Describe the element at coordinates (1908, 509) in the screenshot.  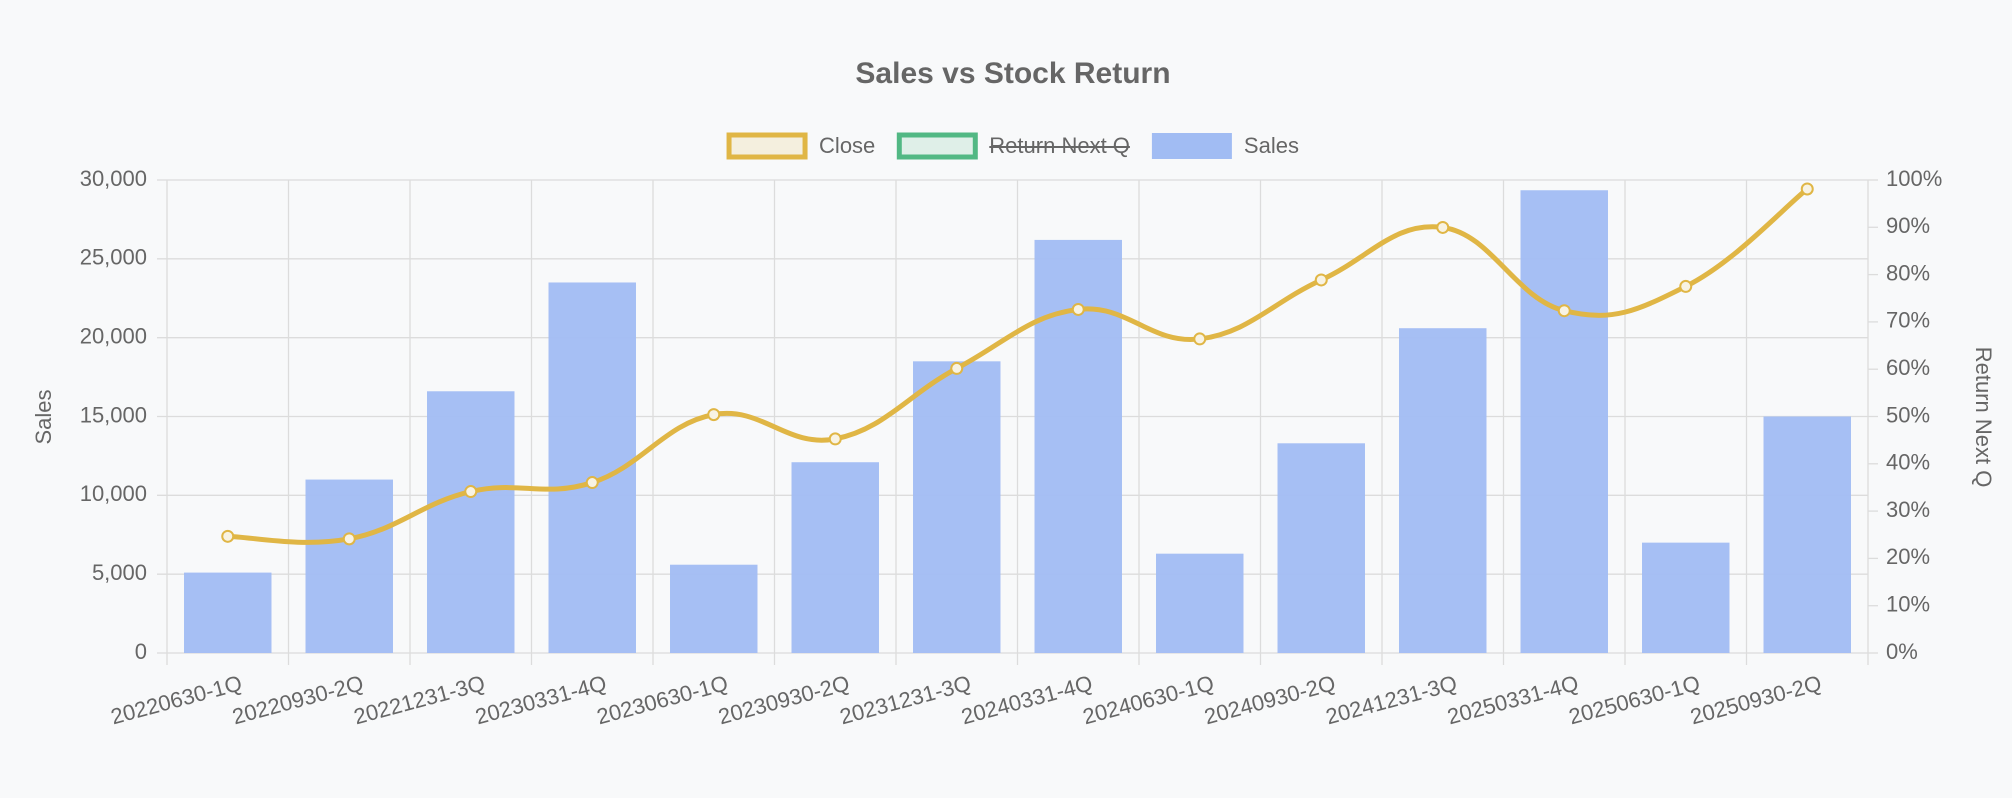
I see `y2-tick-label: 30%` at that location.